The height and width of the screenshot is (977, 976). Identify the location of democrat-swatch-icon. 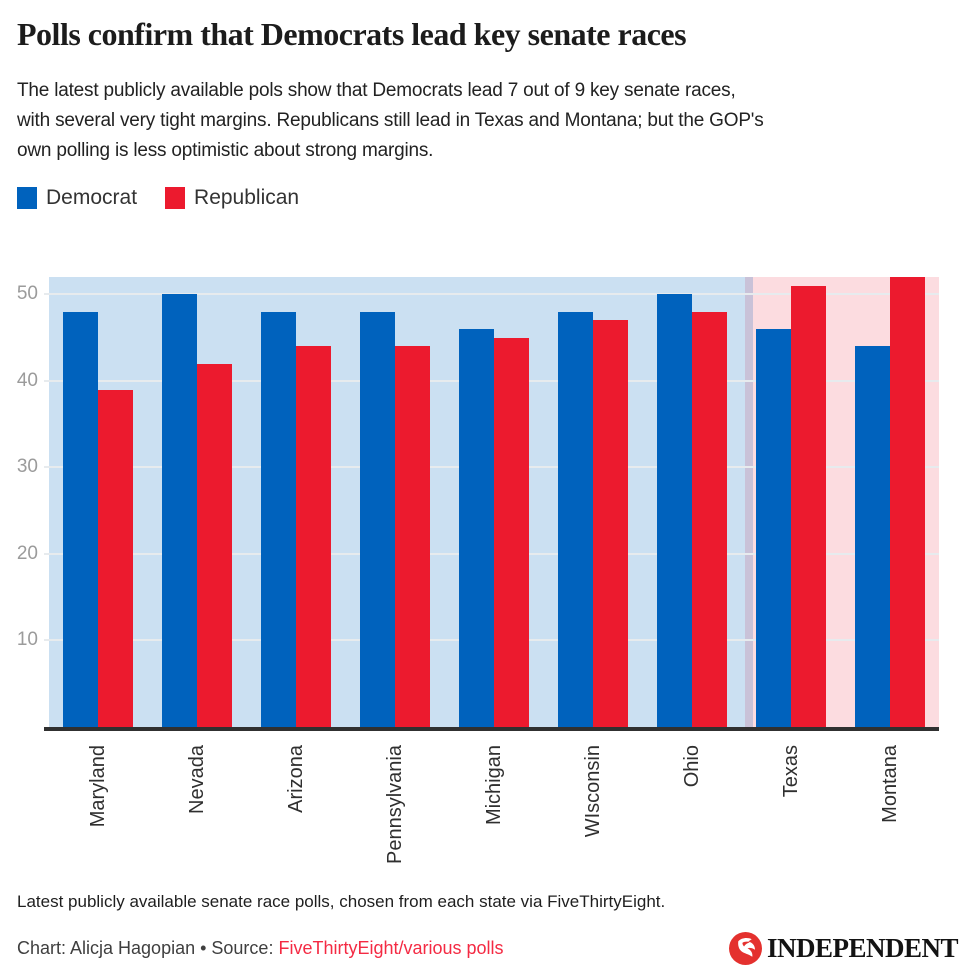
(27, 198).